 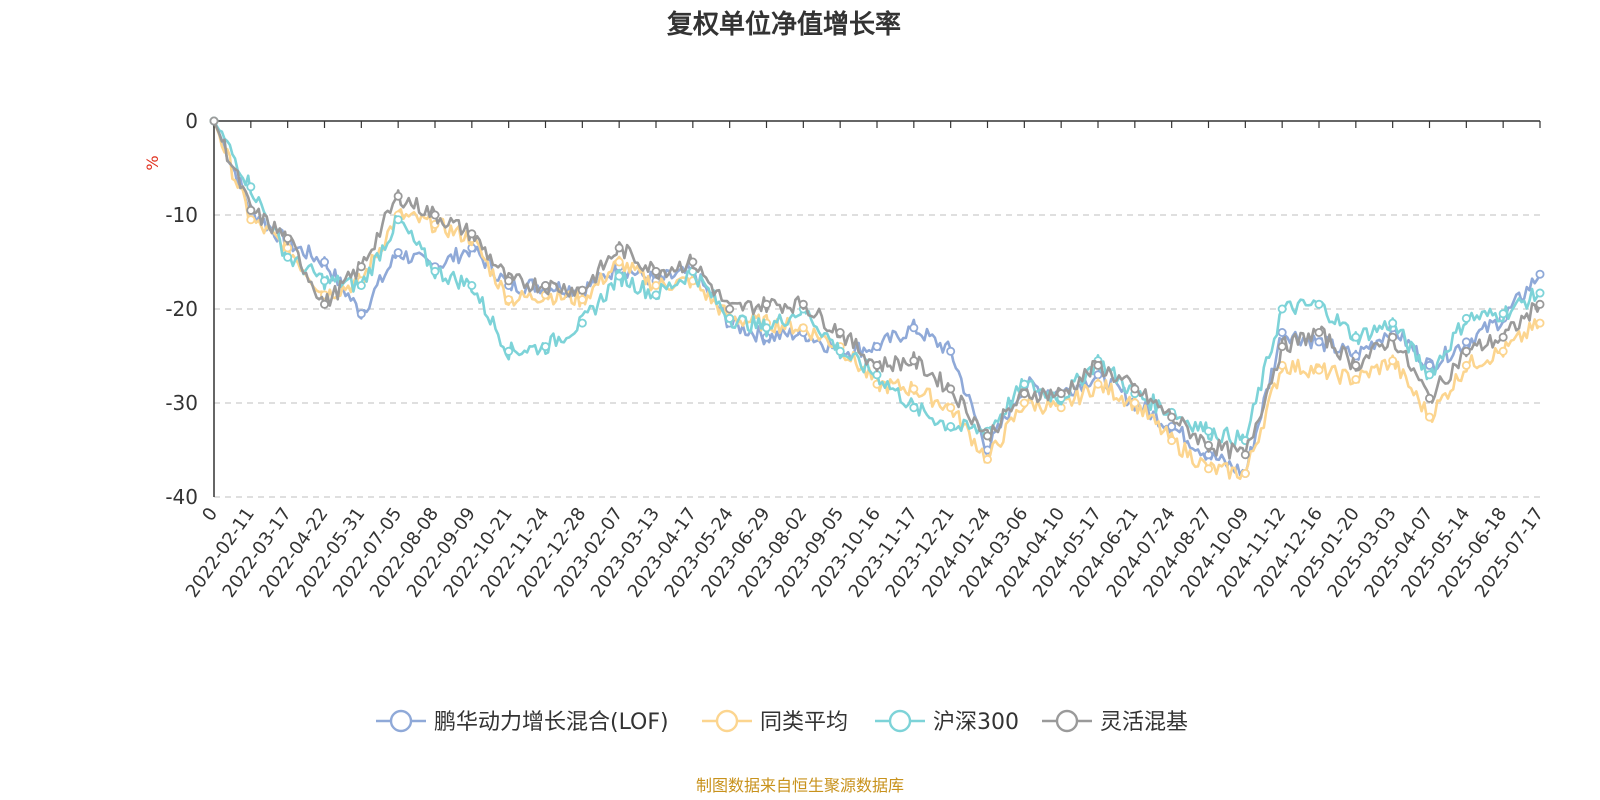 What do you see at coordinates (181, 403) in the screenshot?
I see `y-tick-label: -30` at bounding box center [181, 403].